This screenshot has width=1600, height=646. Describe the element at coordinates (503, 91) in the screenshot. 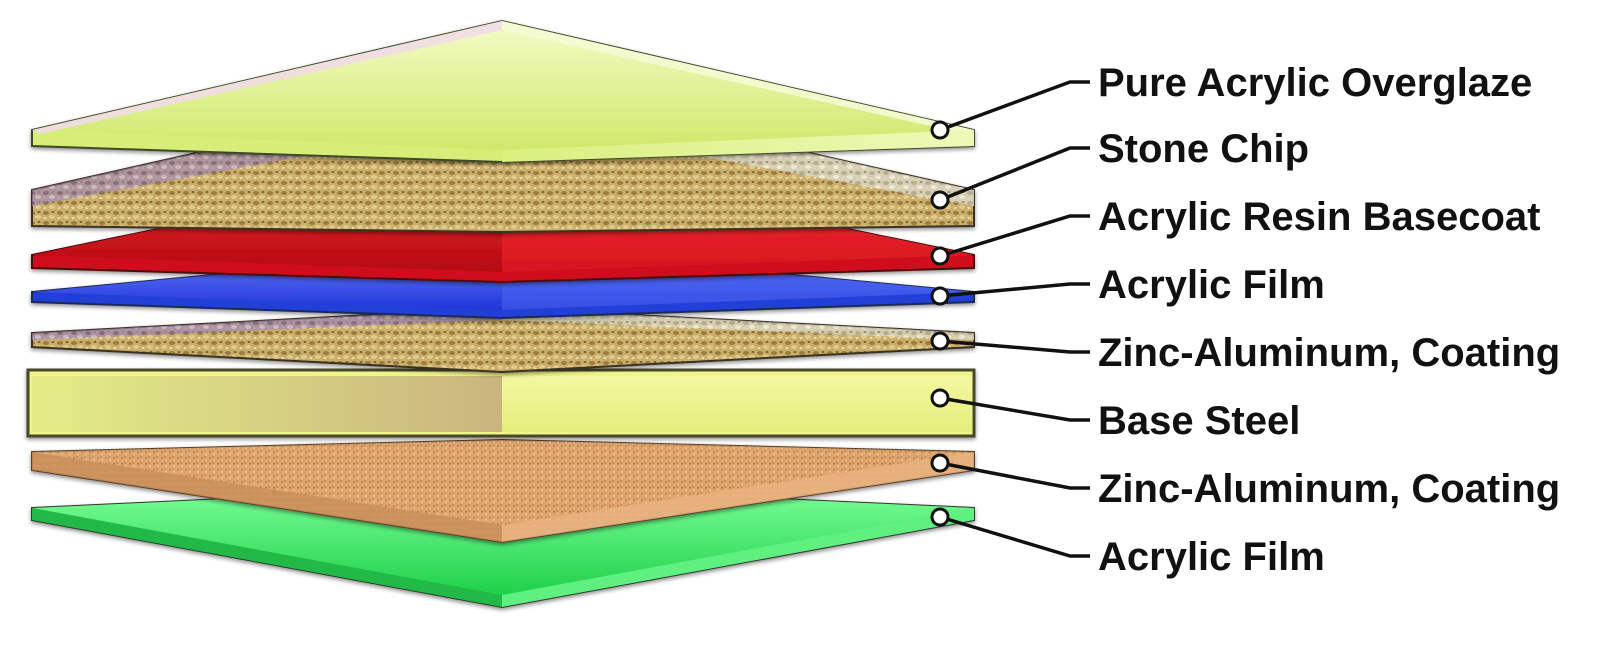

I see `layer-pure-acrylic-overglaze` at that location.